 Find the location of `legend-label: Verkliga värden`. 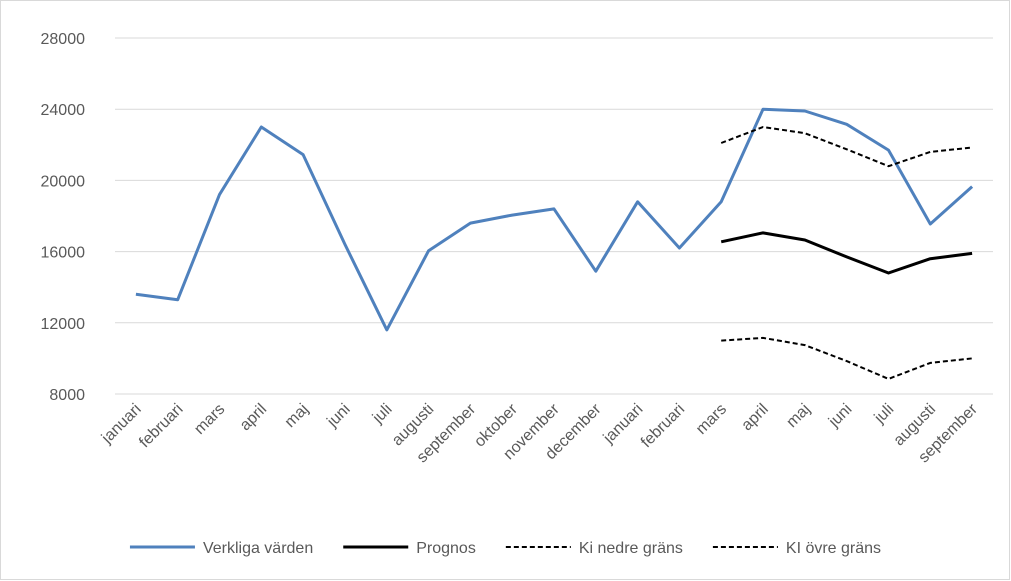

legend-label: Verkliga värden is located at coordinates (258, 548).